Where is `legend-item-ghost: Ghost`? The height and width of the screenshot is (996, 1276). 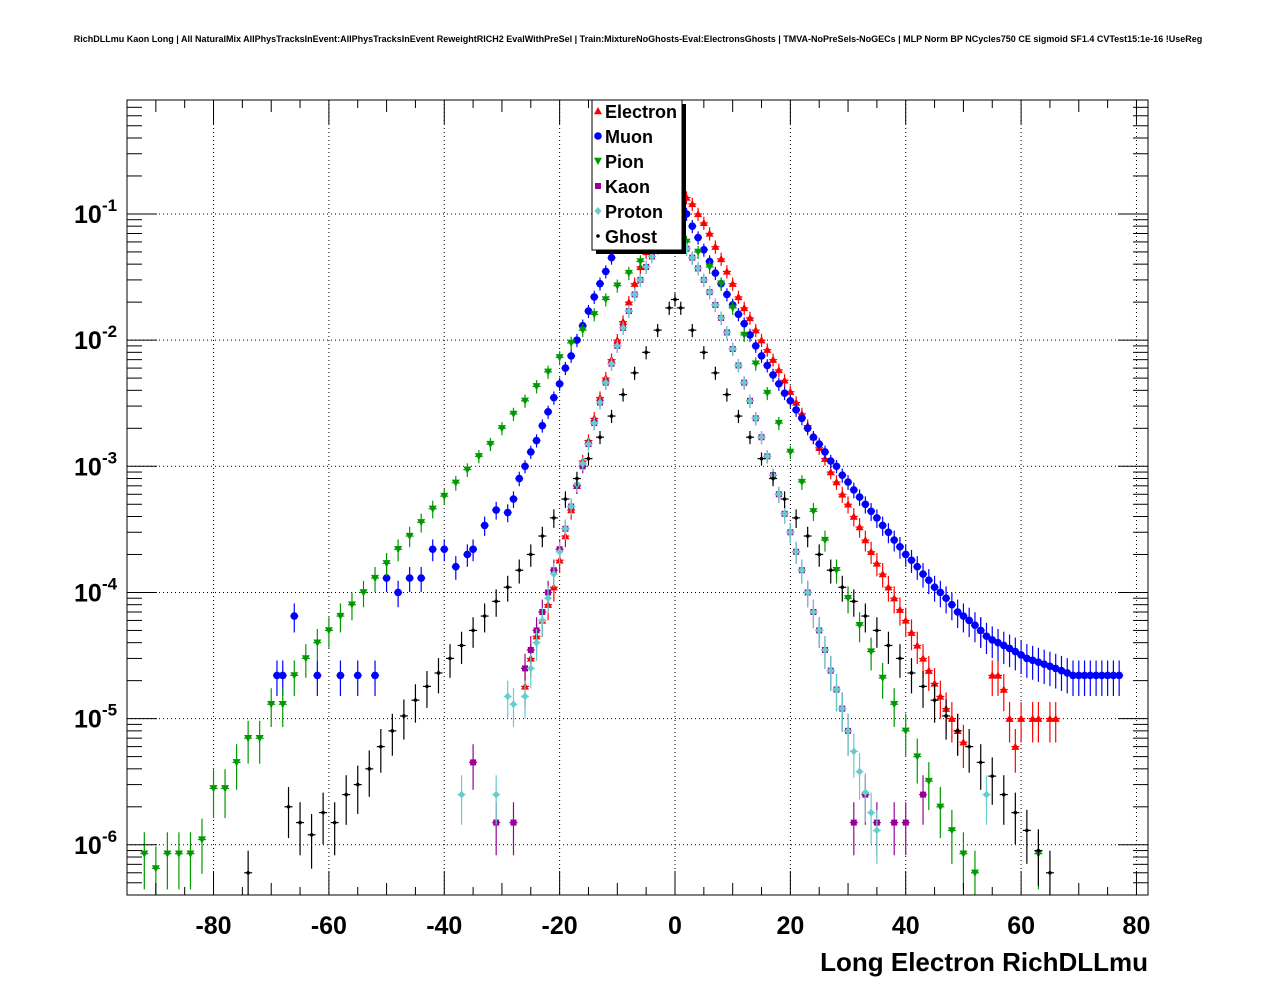 legend-item-ghost: Ghost is located at coordinates (626, 237).